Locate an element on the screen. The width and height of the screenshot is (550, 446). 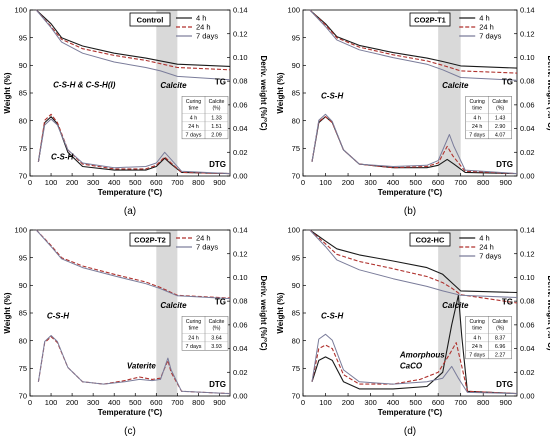
sample-name: Control is located at coordinates (150, 20).